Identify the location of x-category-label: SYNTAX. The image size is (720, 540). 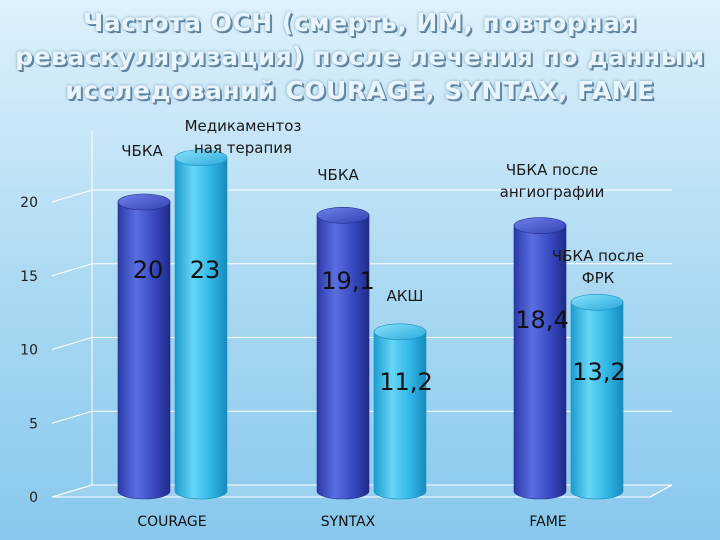
(348, 522).